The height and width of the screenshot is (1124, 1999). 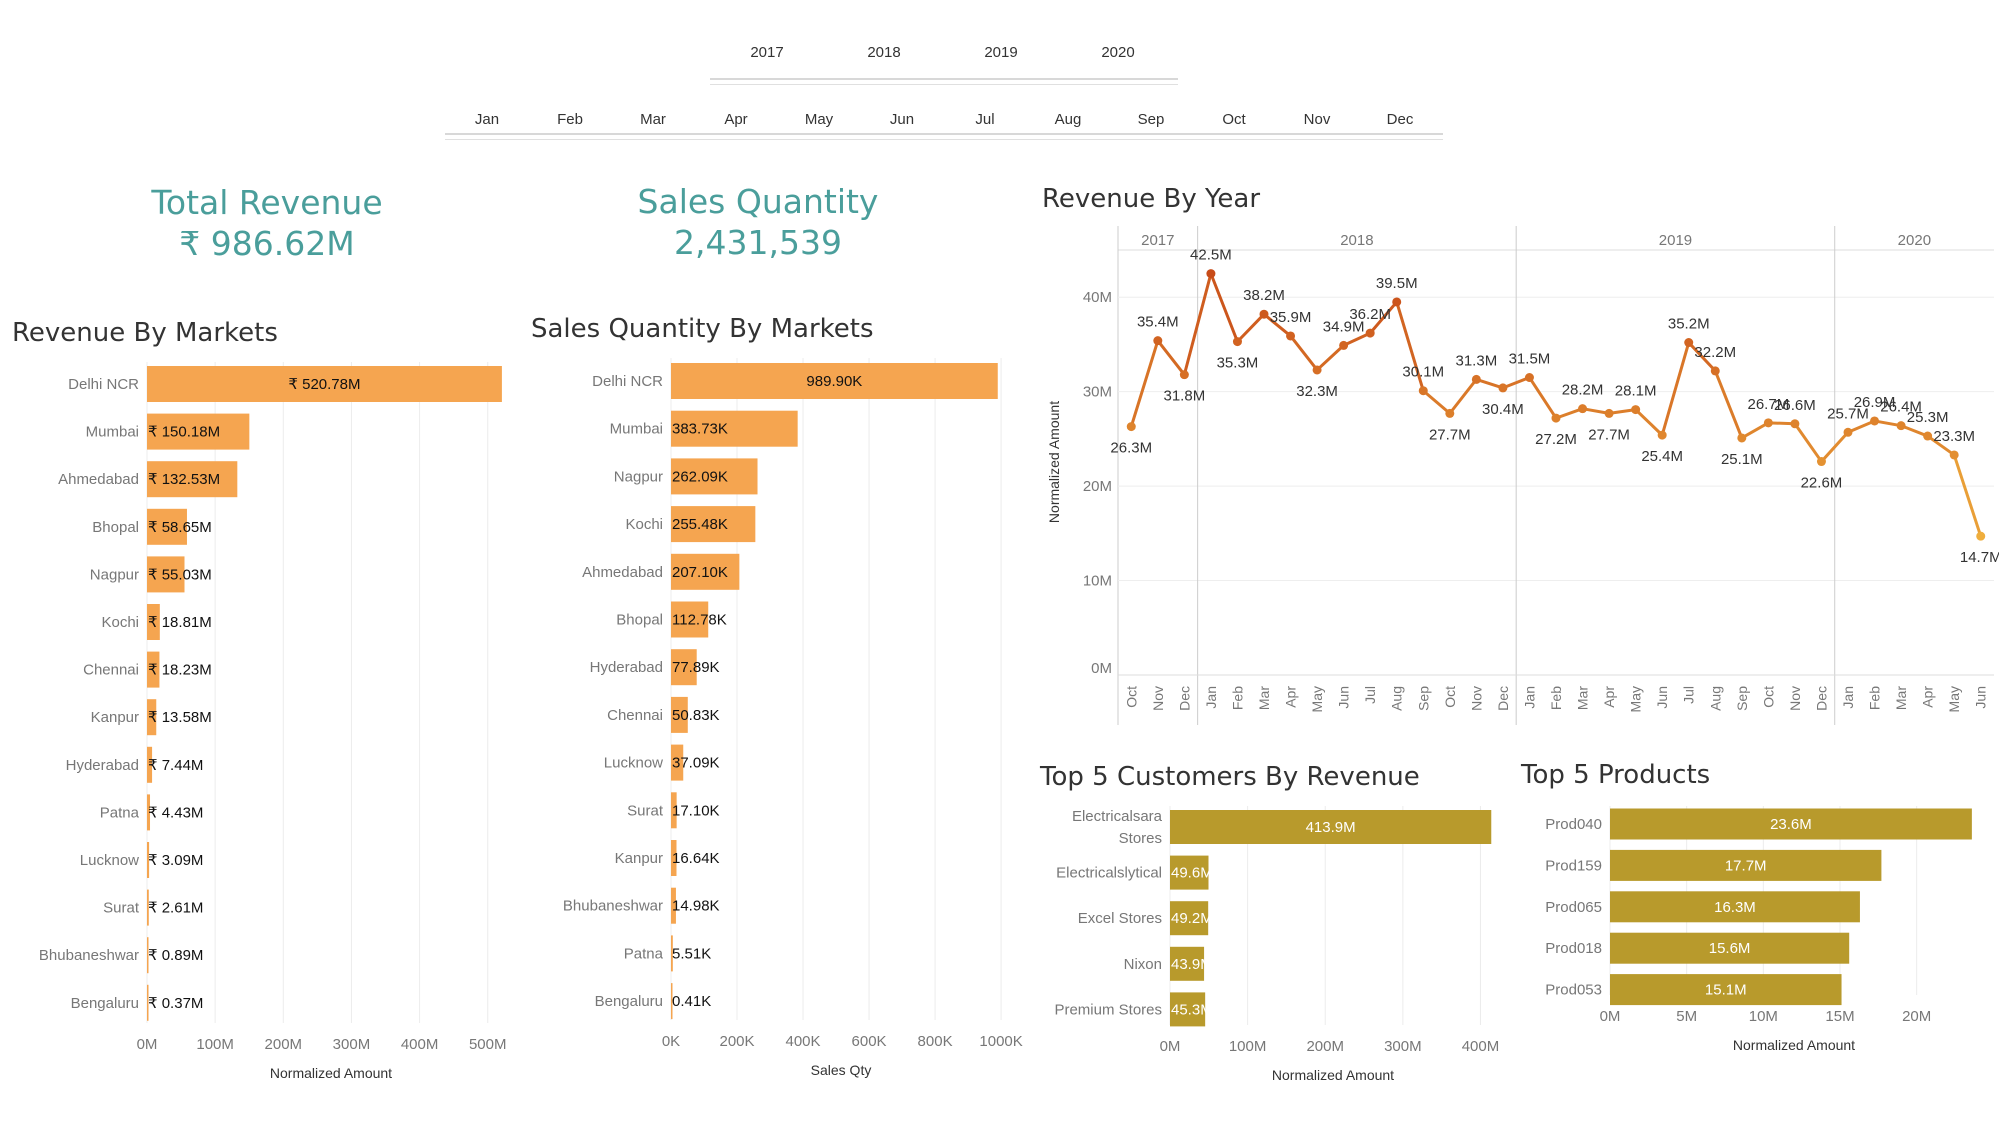 What do you see at coordinates (1979, 557) in the screenshot?
I see `revenue-year-data-label: 14.7M` at bounding box center [1979, 557].